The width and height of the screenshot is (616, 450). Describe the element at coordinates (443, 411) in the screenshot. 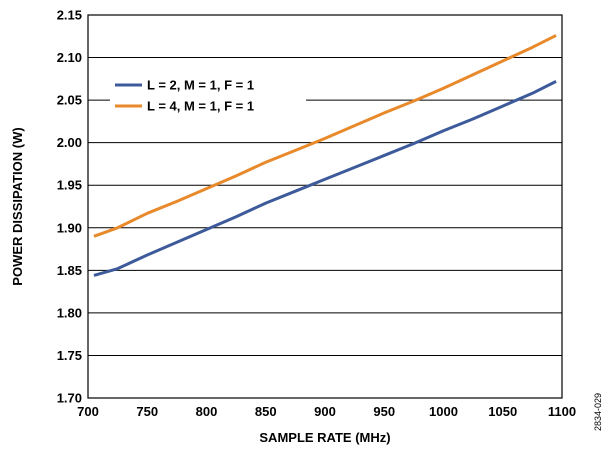

I see `x-tick-label: 1000` at that location.